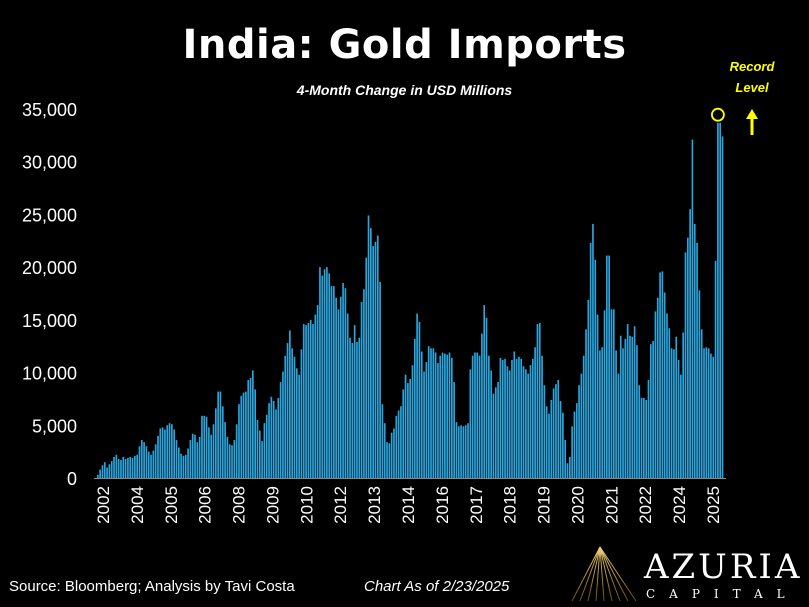 The width and height of the screenshot is (809, 607). What do you see at coordinates (718, 114) in the screenshot?
I see `record-circle` at bounding box center [718, 114].